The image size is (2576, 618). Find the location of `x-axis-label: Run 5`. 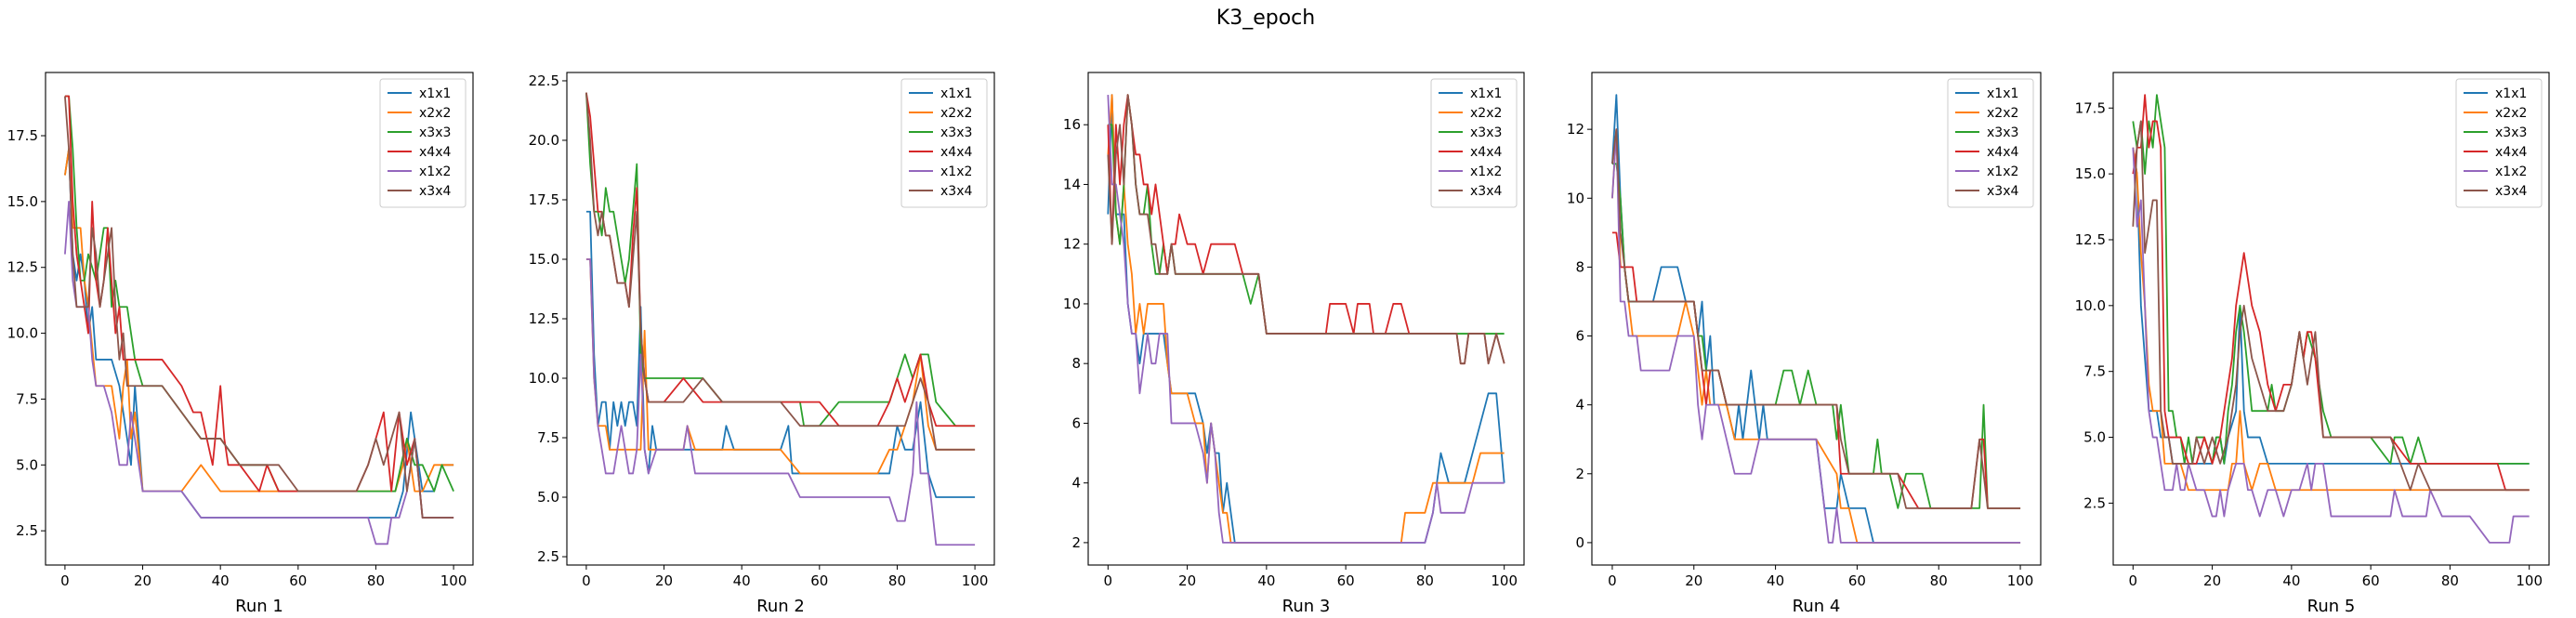

x-axis-label: Run 5 is located at coordinates (2331, 606).